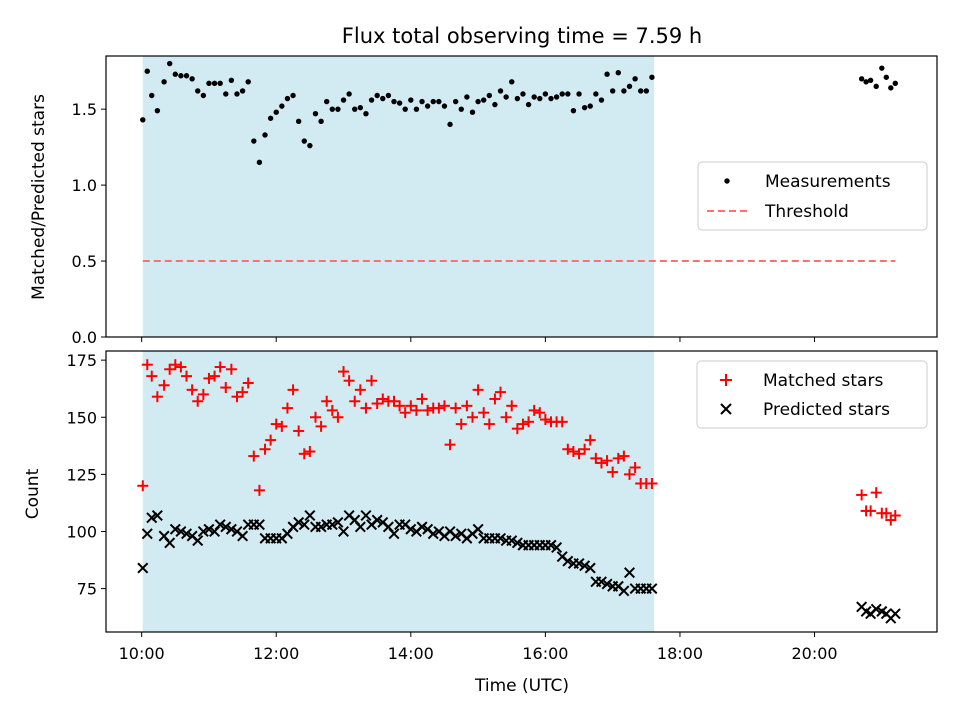 The image size is (960, 720). I want to click on bottom-ytick-label: 175, so click(81, 360).